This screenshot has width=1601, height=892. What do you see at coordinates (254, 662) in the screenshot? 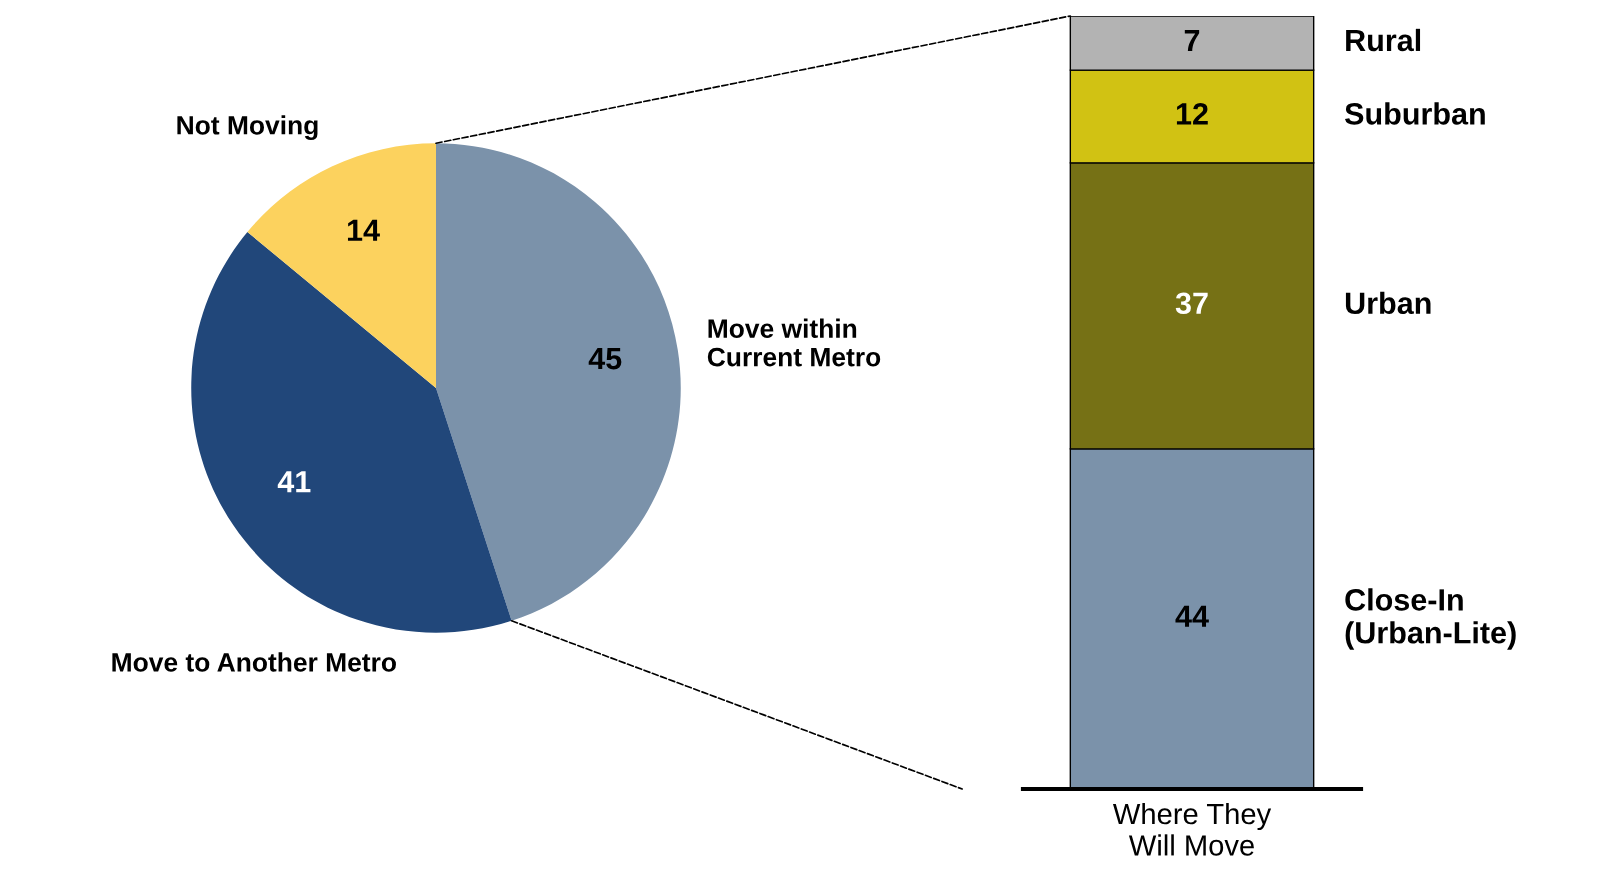
I see `slice-label: Move to Another Metro` at bounding box center [254, 662].